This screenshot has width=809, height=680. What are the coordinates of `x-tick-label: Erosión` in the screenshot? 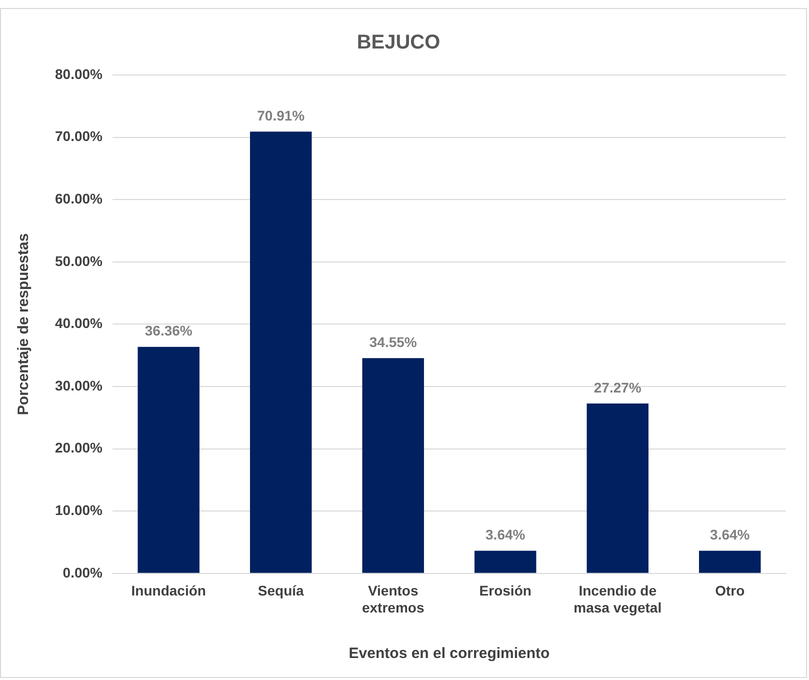 It's located at (505, 590).